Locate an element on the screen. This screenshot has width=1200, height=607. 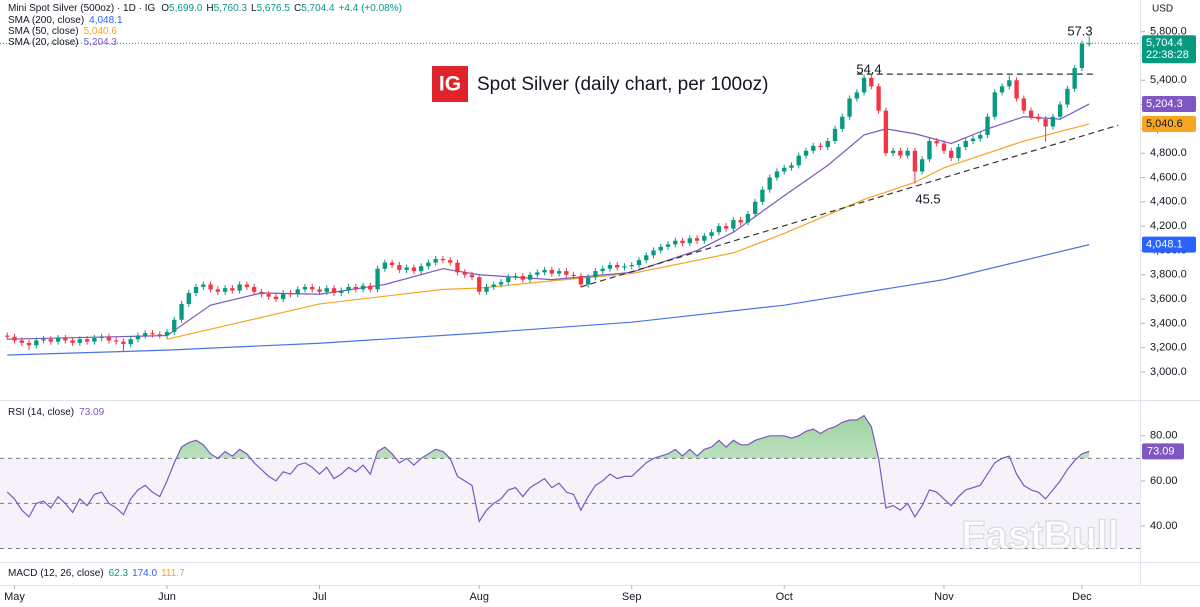
rsi-badge-label: 73.09 is located at coordinates (1161, 451).